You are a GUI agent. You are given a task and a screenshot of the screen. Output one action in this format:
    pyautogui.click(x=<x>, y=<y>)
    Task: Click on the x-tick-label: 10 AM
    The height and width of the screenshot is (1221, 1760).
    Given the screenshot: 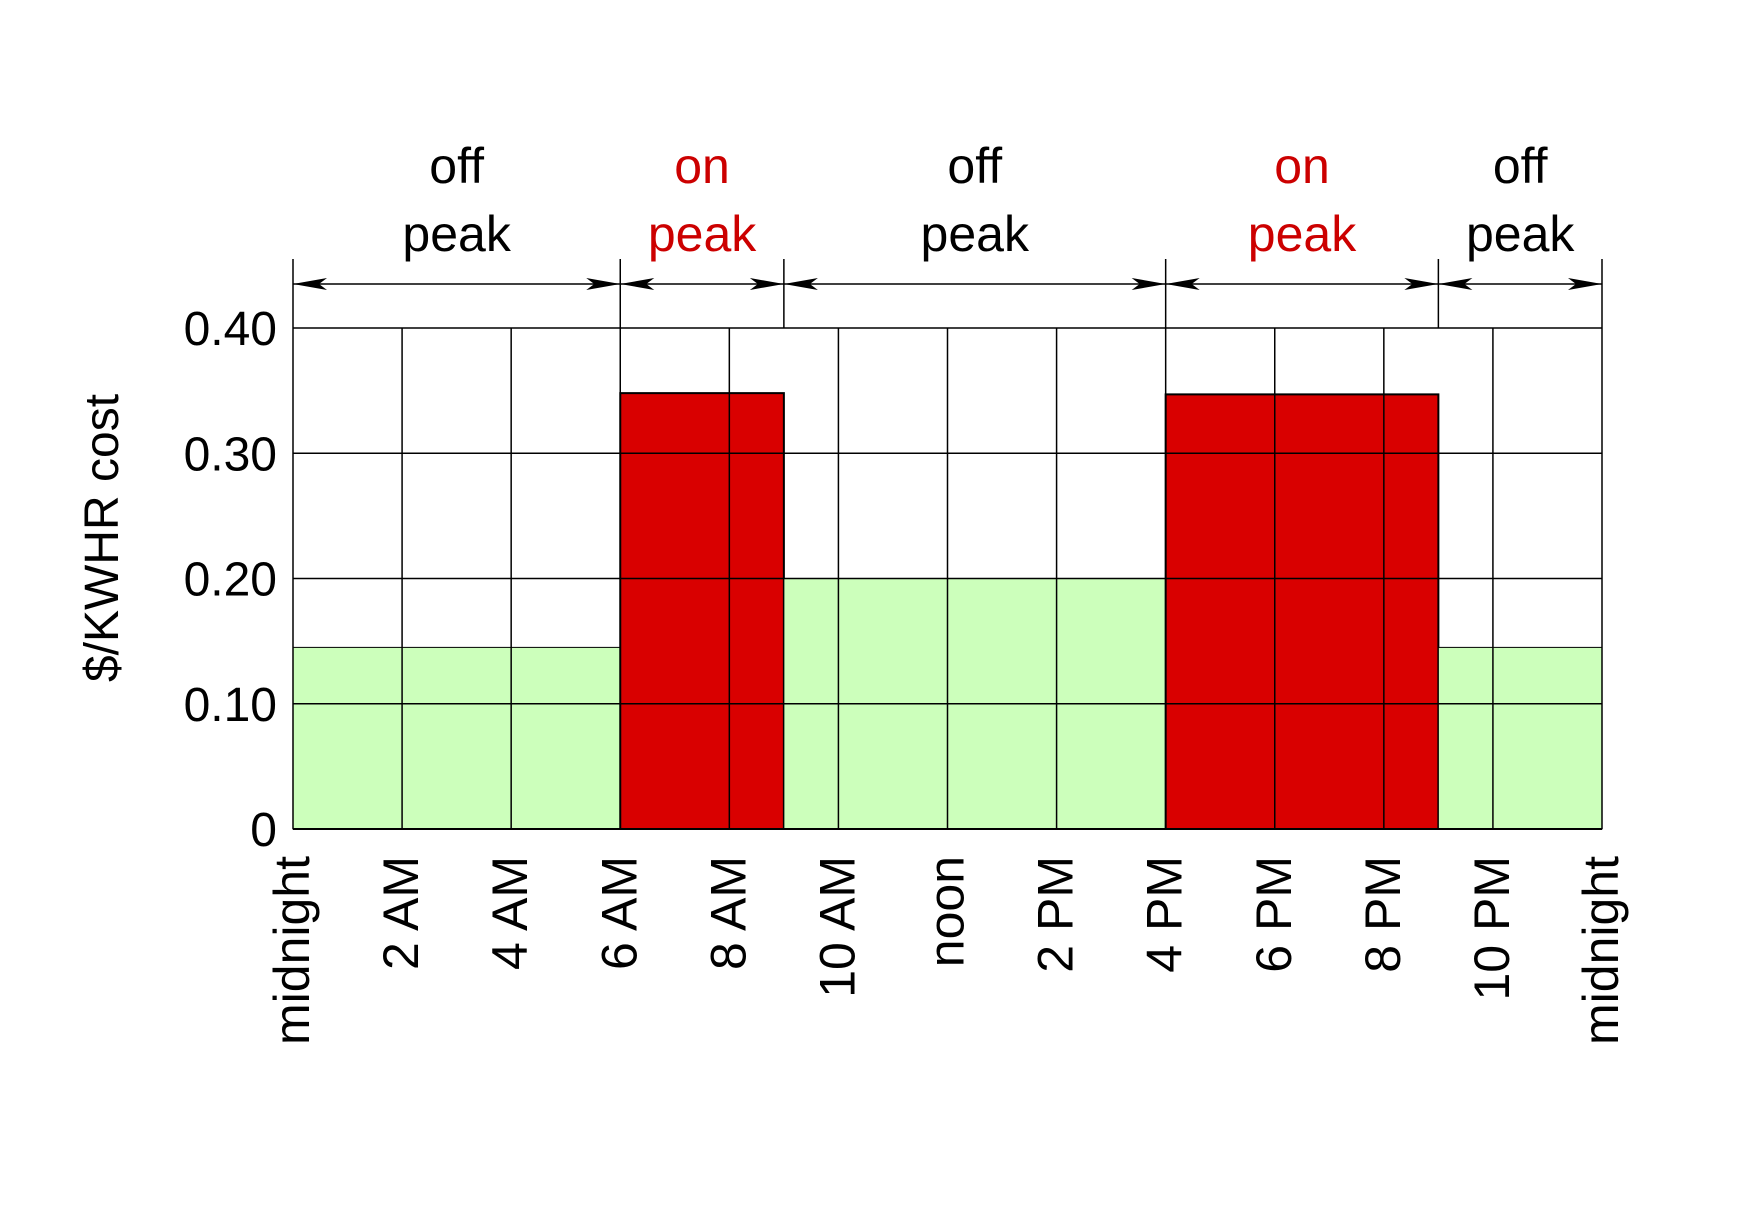 What is the action you would take?
    pyautogui.click(x=837, y=927)
    